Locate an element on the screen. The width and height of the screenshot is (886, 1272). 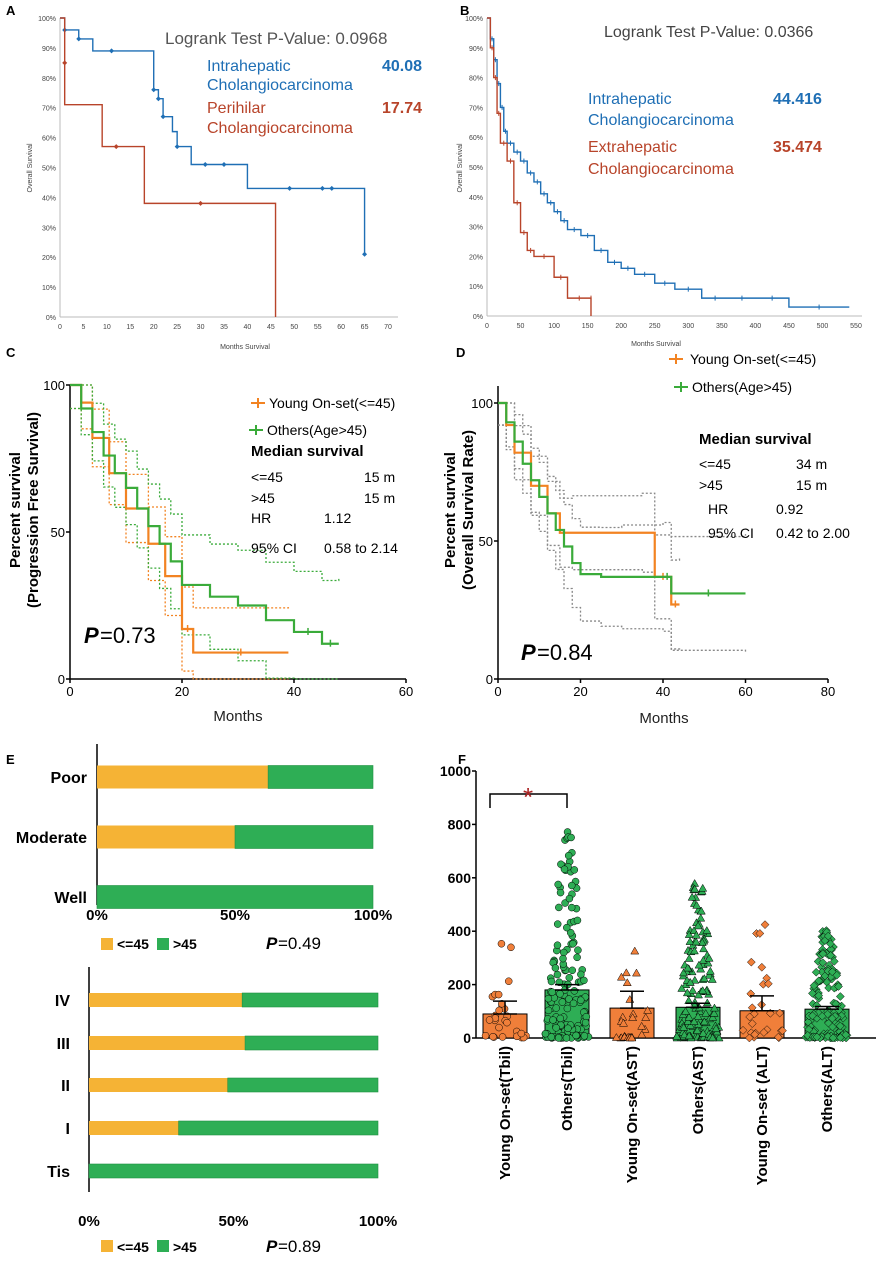
panel-b-legend1-line1: Intrahepatic is located at coordinates (630, 99).